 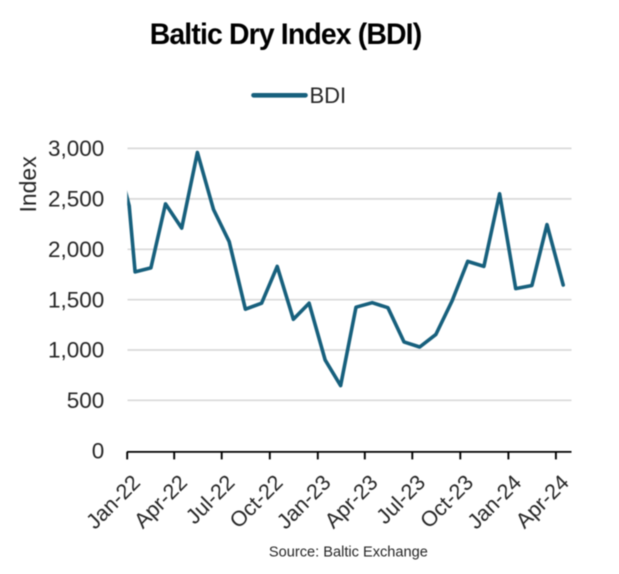 What do you see at coordinates (328, 95) in the screenshot?
I see `svg-text: BDI` at bounding box center [328, 95].